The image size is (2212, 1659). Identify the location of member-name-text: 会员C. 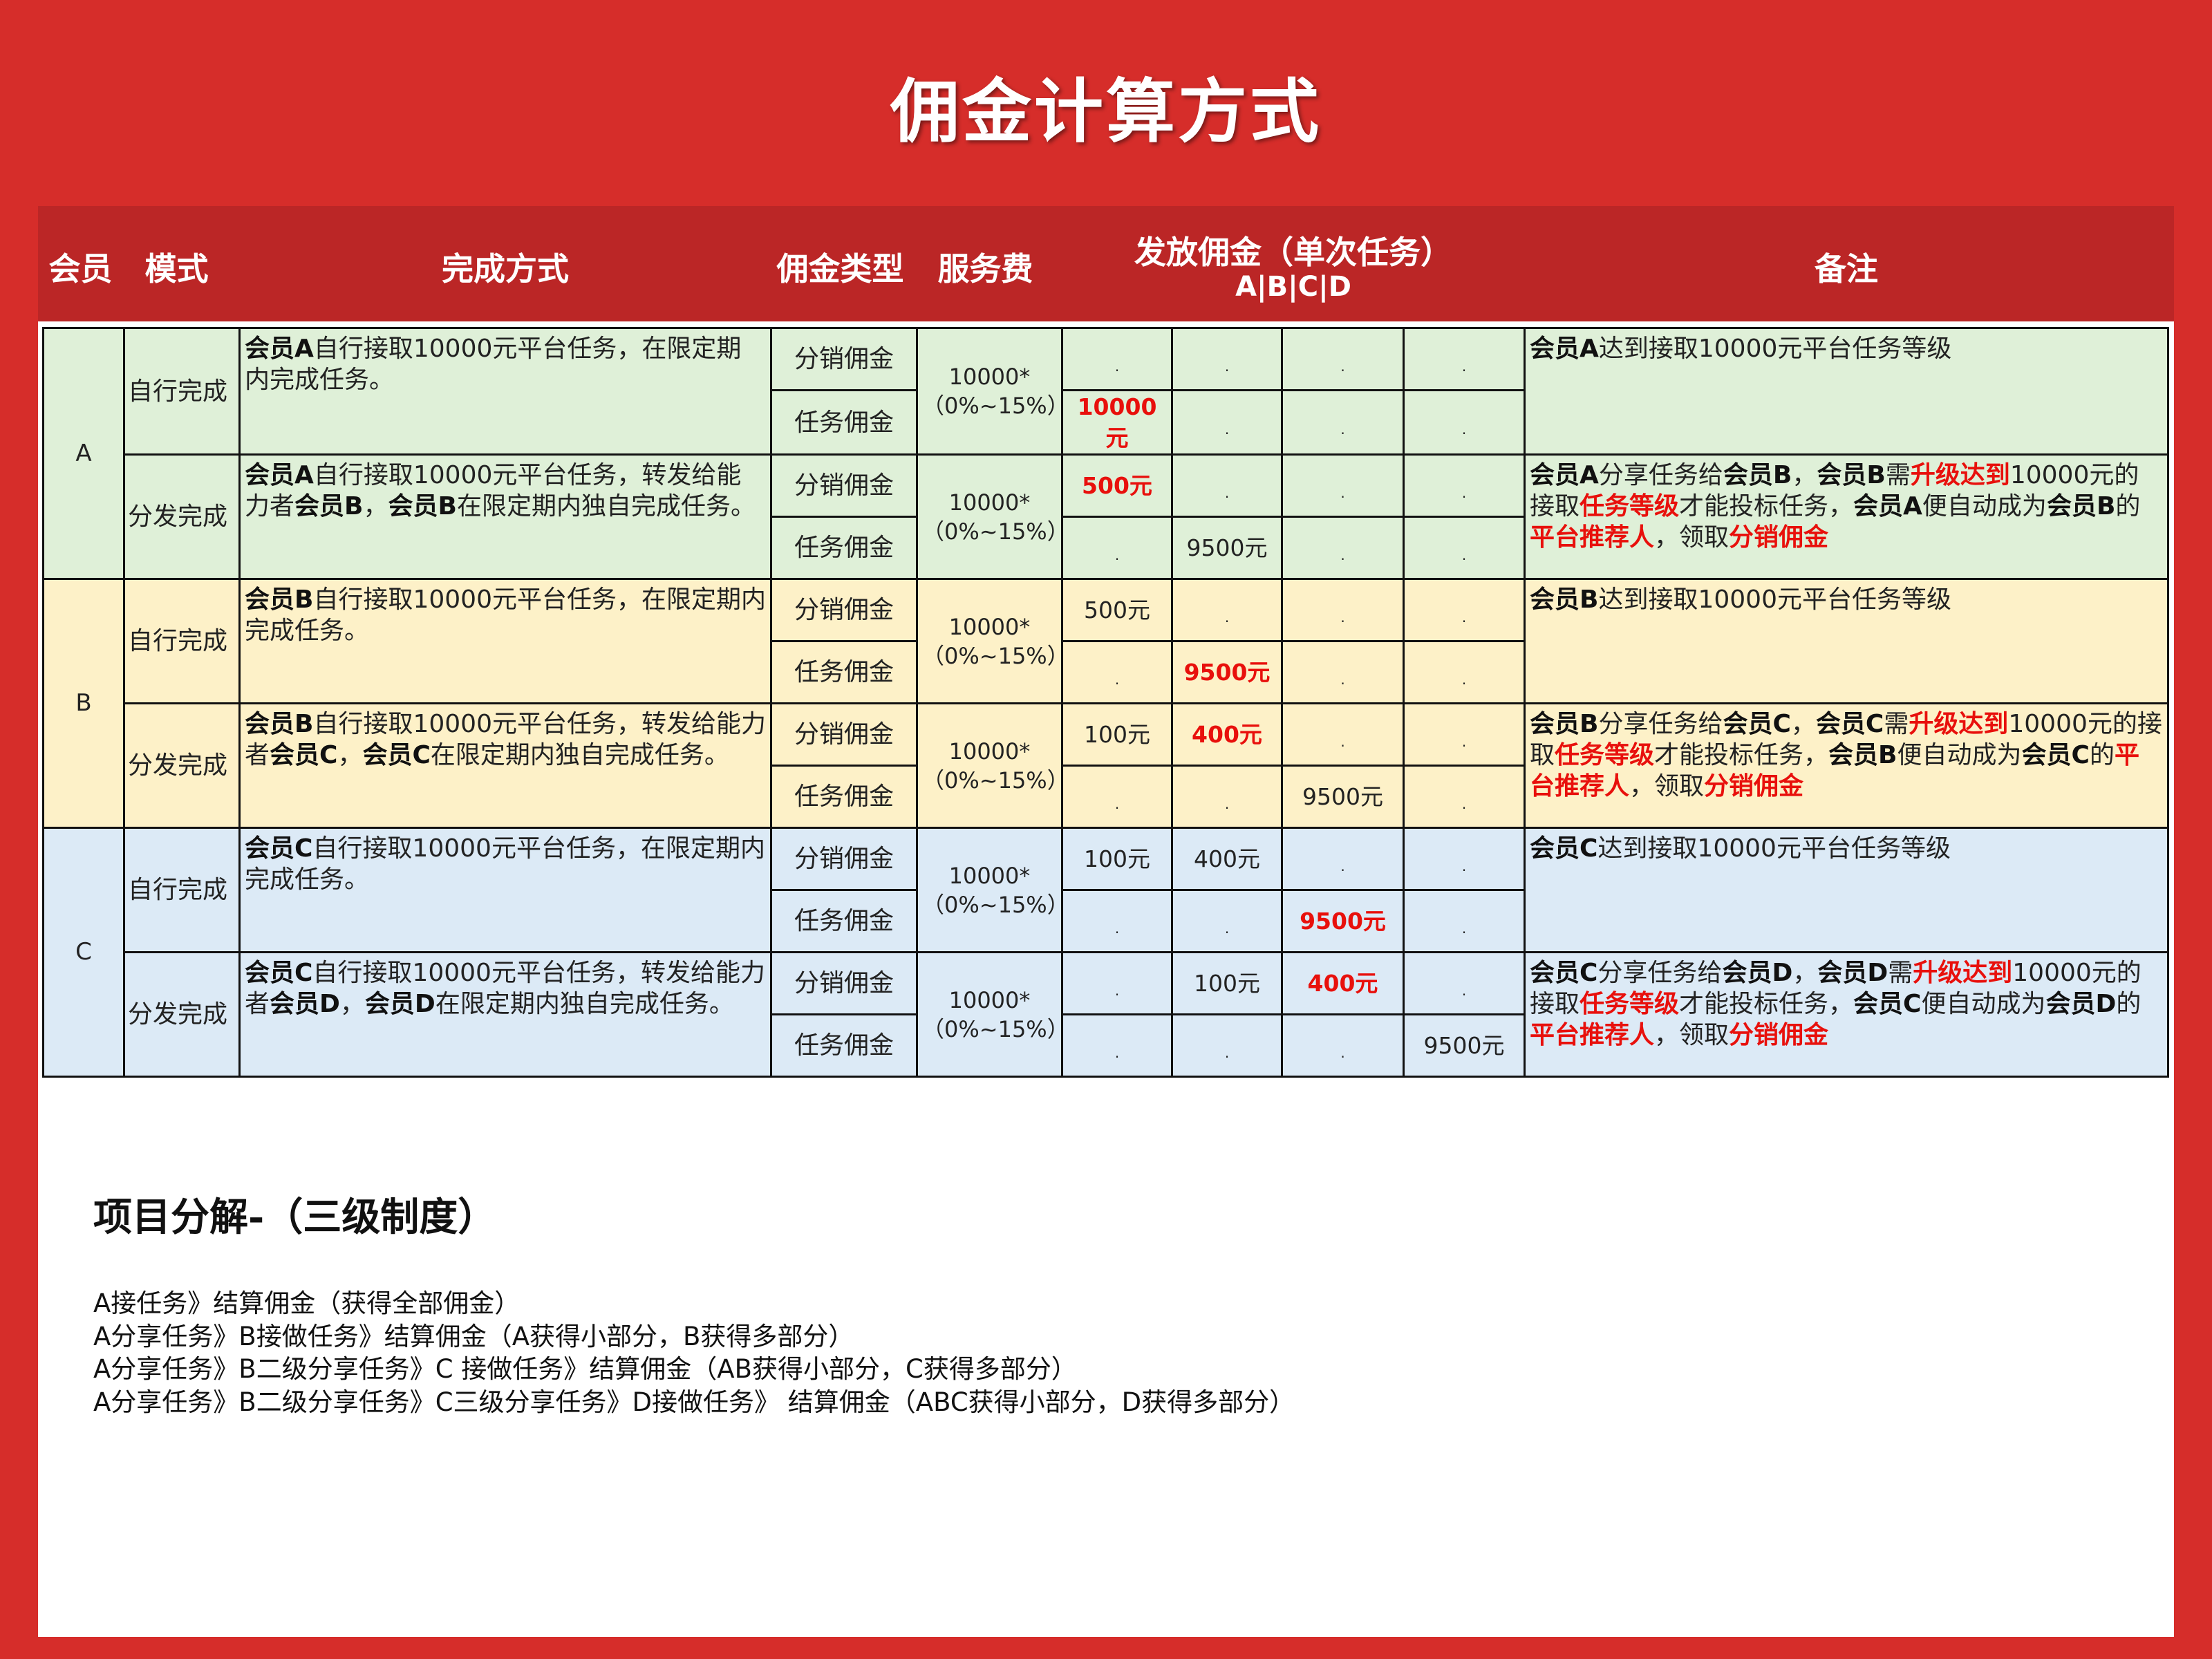
(279, 848).